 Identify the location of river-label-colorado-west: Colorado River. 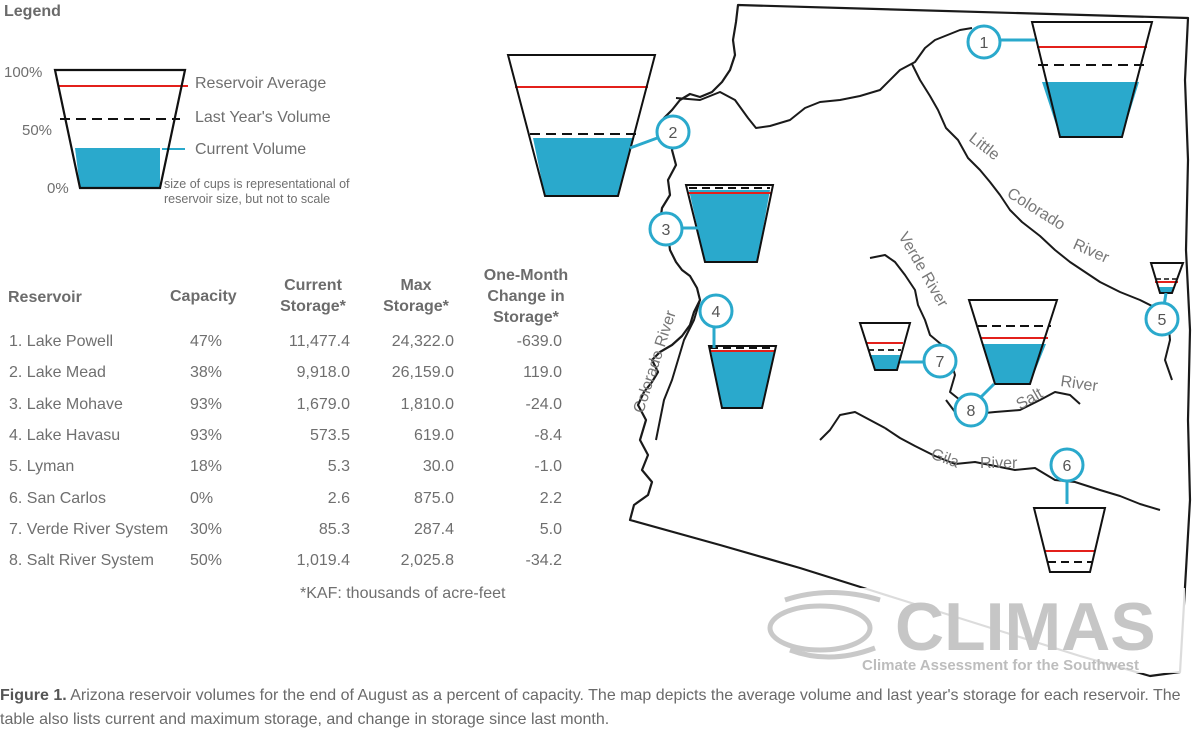
(655, 361).